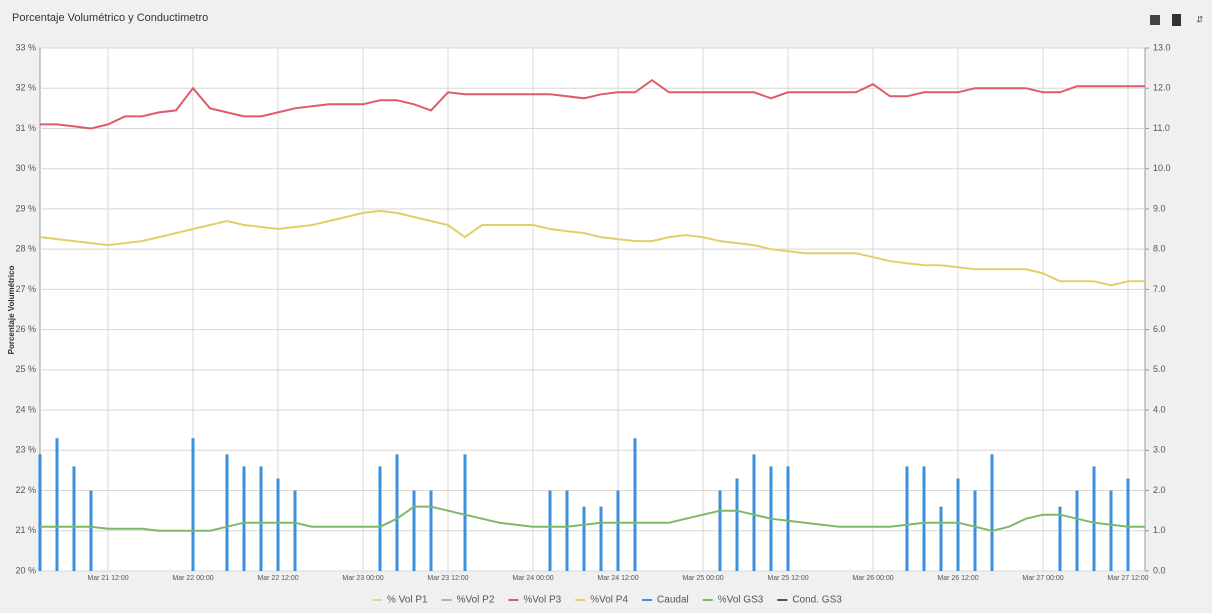  Describe the element at coordinates (25, 47) in the screenshot. I see `y-tick-label: 33 %` at that location.